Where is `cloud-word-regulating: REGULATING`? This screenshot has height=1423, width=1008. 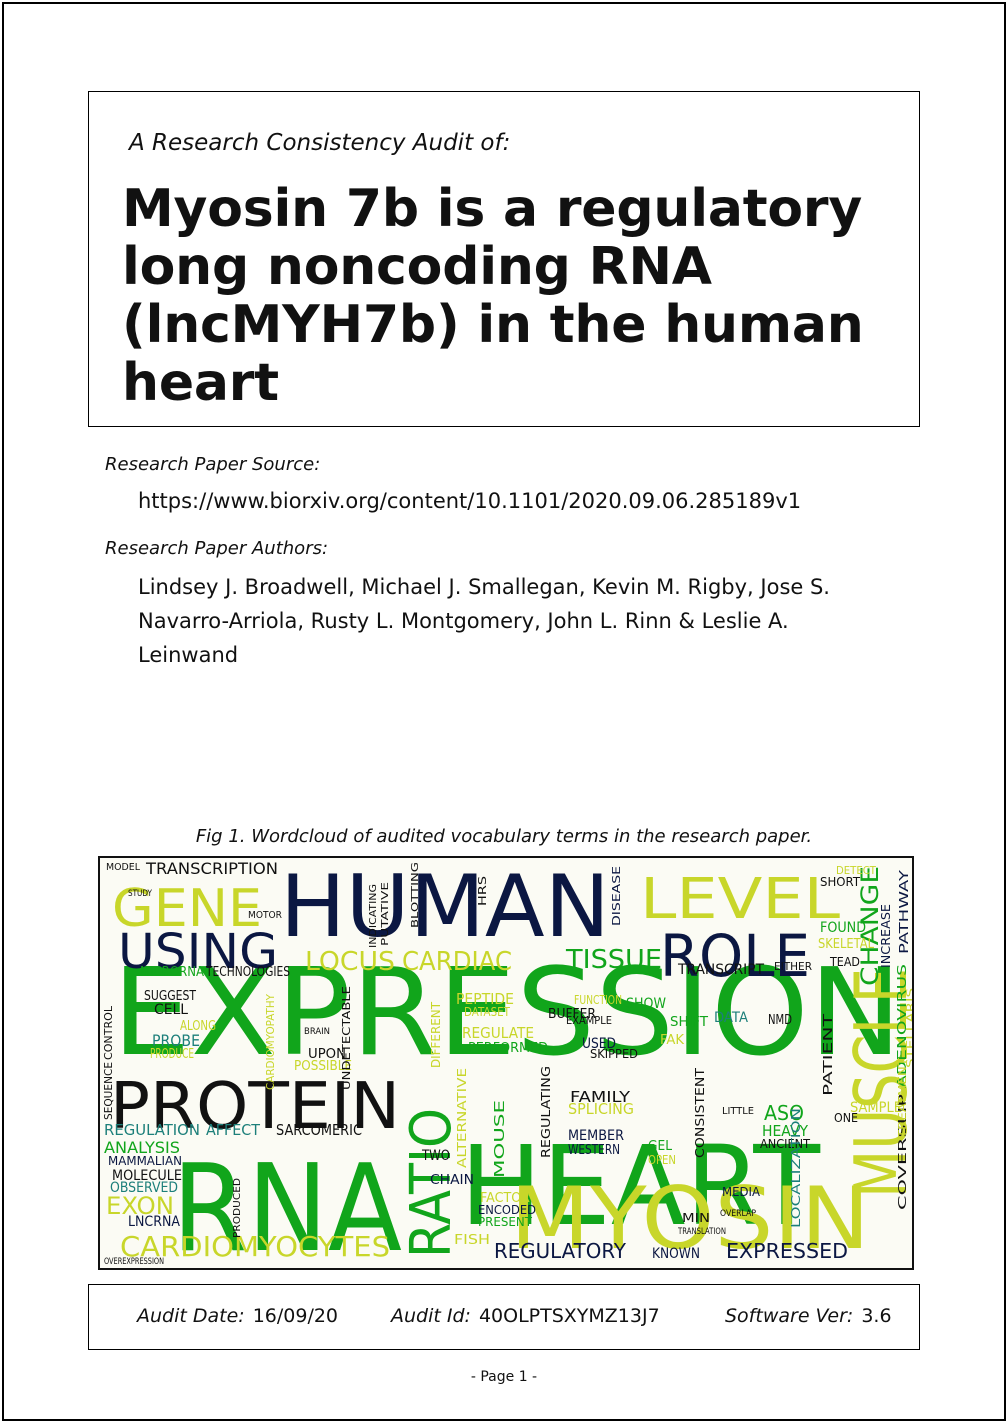
cloud-word-regulating: REGULATING is located at coordinates (546, 1112).